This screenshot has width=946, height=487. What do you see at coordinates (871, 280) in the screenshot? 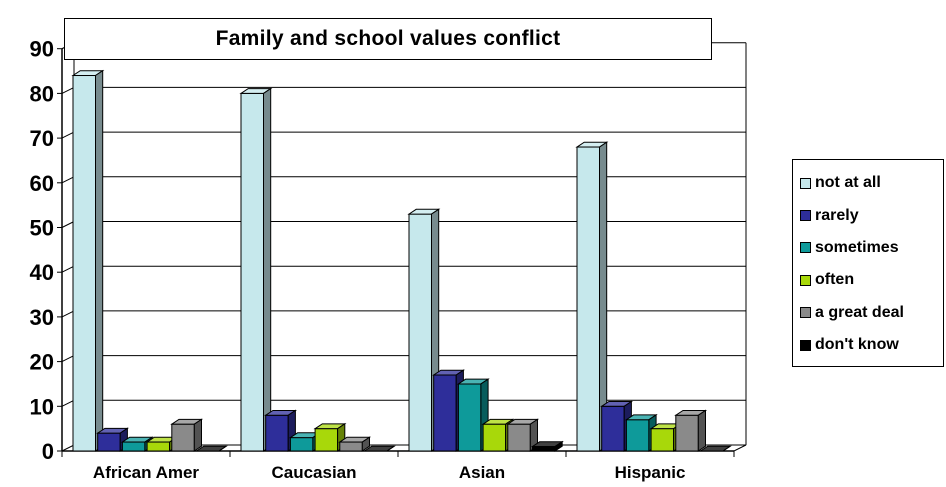
I see `legend-item: often` at bounding box center [871, 280].